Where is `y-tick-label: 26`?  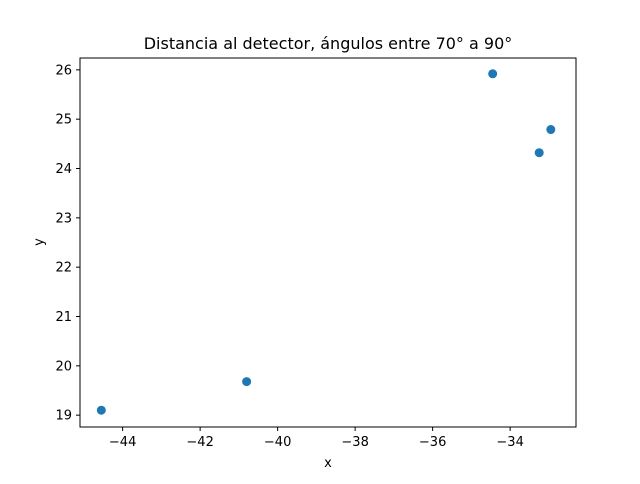 y-tick-label: 26 is located at coordinates (63, 70).